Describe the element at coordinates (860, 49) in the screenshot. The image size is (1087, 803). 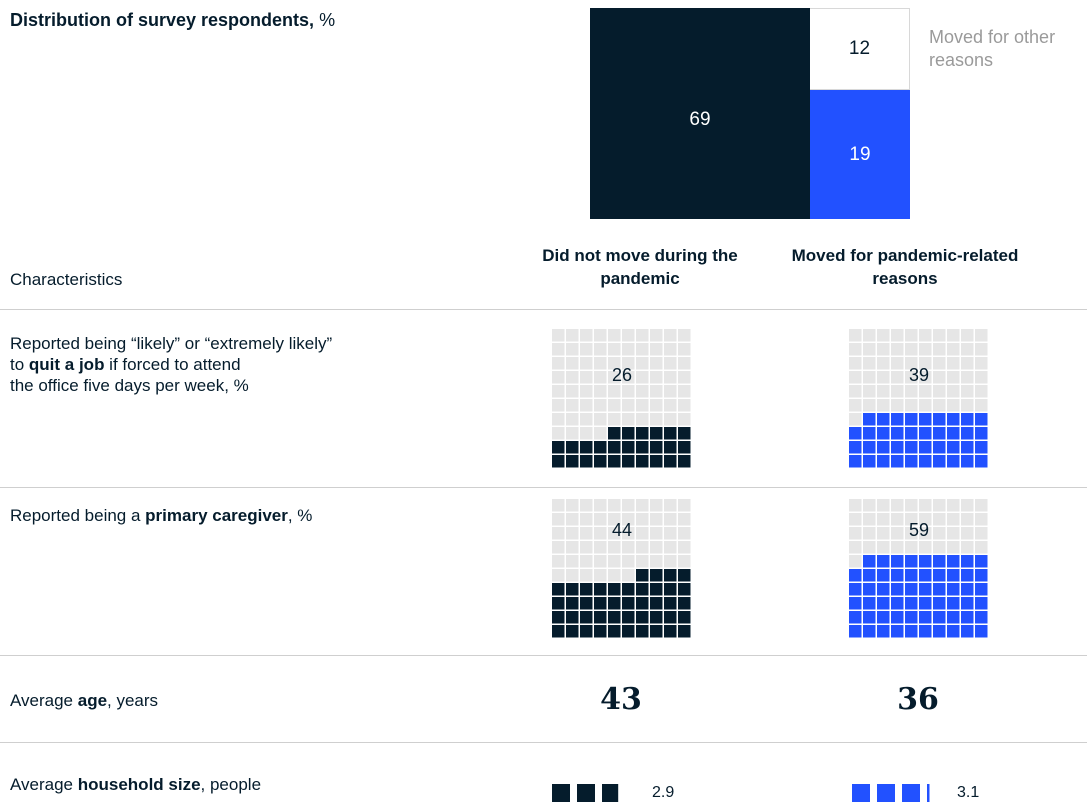
I see `treemap-cell-other-reasons: 12` at that location.